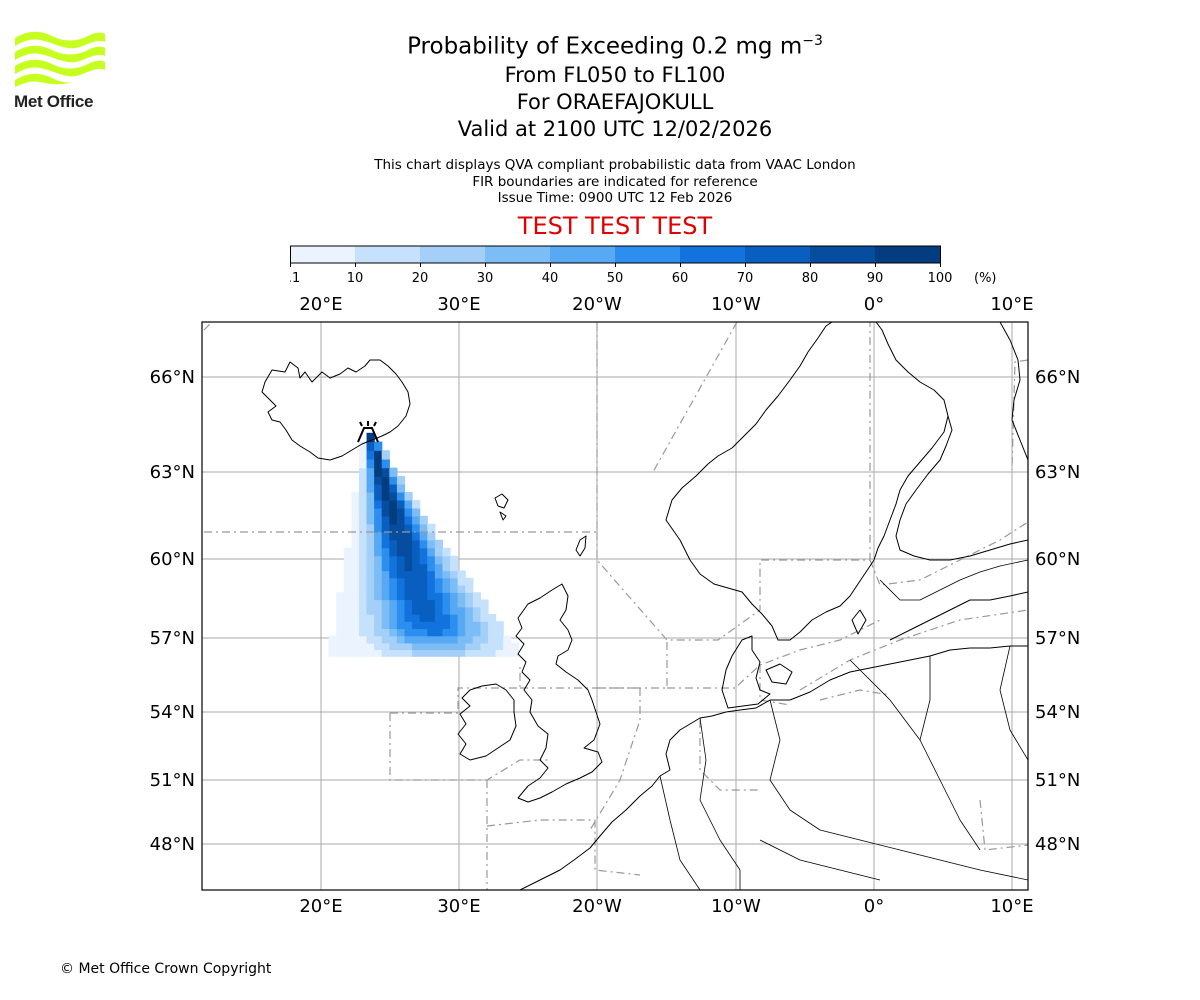 The height and width of the screenshot is (1000, 1200). What do you see at coordinates (615, 226) in the screenshot?
I see `test-banner: TEST TEST TEST` at bounding box center [615, 226].